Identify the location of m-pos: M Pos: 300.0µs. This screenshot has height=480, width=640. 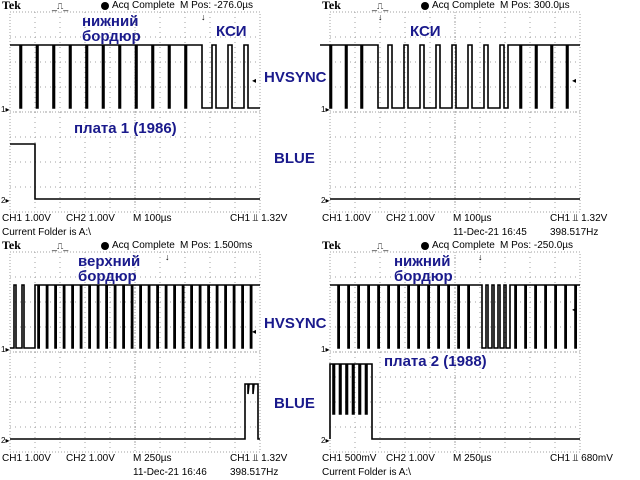
(535, 5).